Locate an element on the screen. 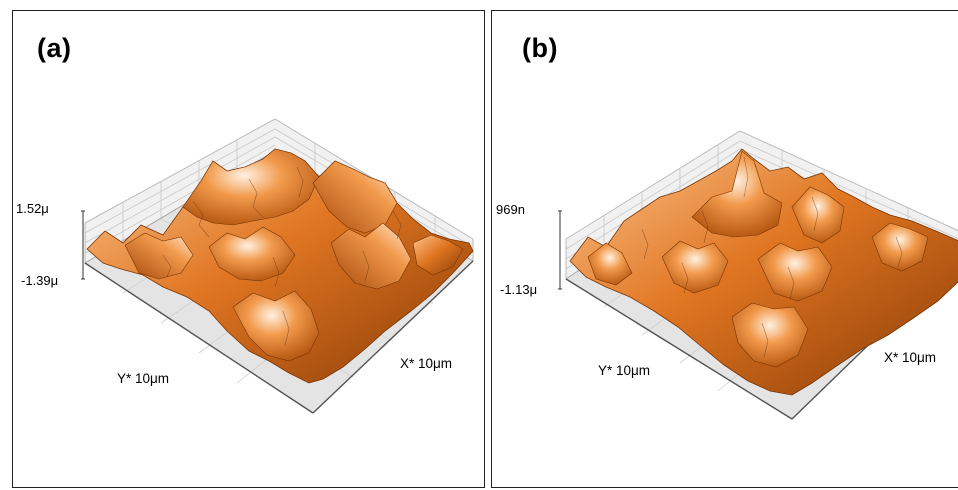 This screenshot has width=958, height=490. z-min-label-b: -1.13μ is located at coordinates (519, 289).